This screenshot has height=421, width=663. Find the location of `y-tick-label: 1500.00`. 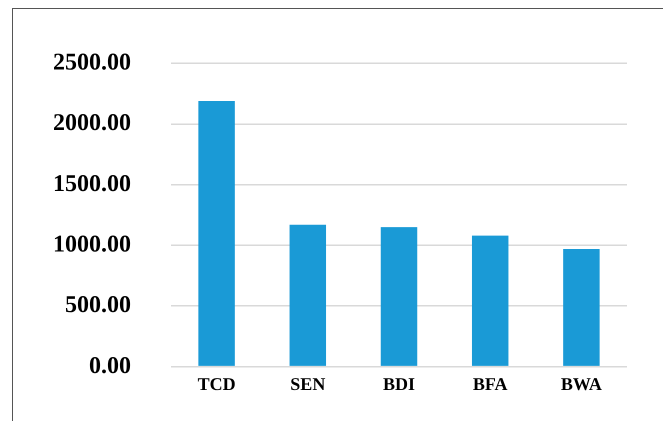

y-tick-label: 1500.00 is located at coordinates (92, 183).